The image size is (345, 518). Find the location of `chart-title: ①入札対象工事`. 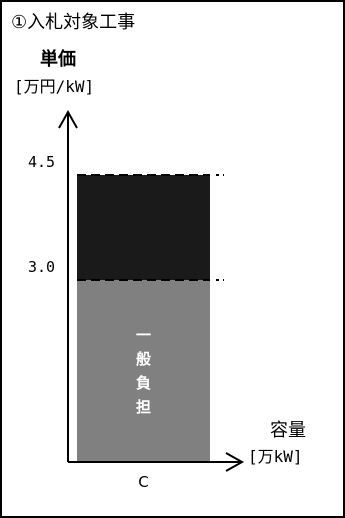

chart-title: ①入札対象工事 is located at coordinates (73, 22).